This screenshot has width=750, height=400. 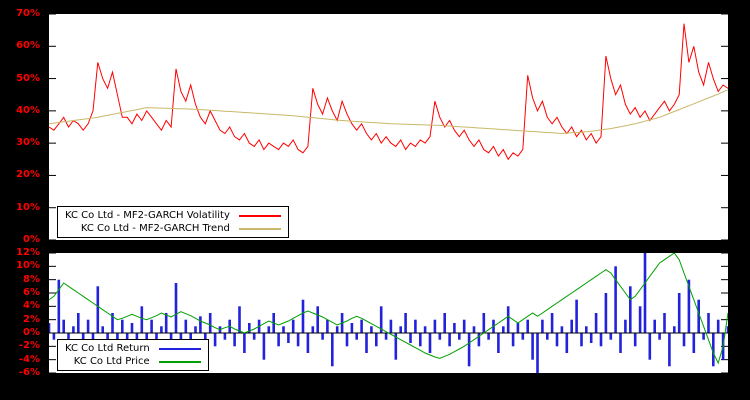 What do you see at coordinates (31, 319) in the screenshot?
I see `y-tick-label: 2%` at bounding box center [31, 319].